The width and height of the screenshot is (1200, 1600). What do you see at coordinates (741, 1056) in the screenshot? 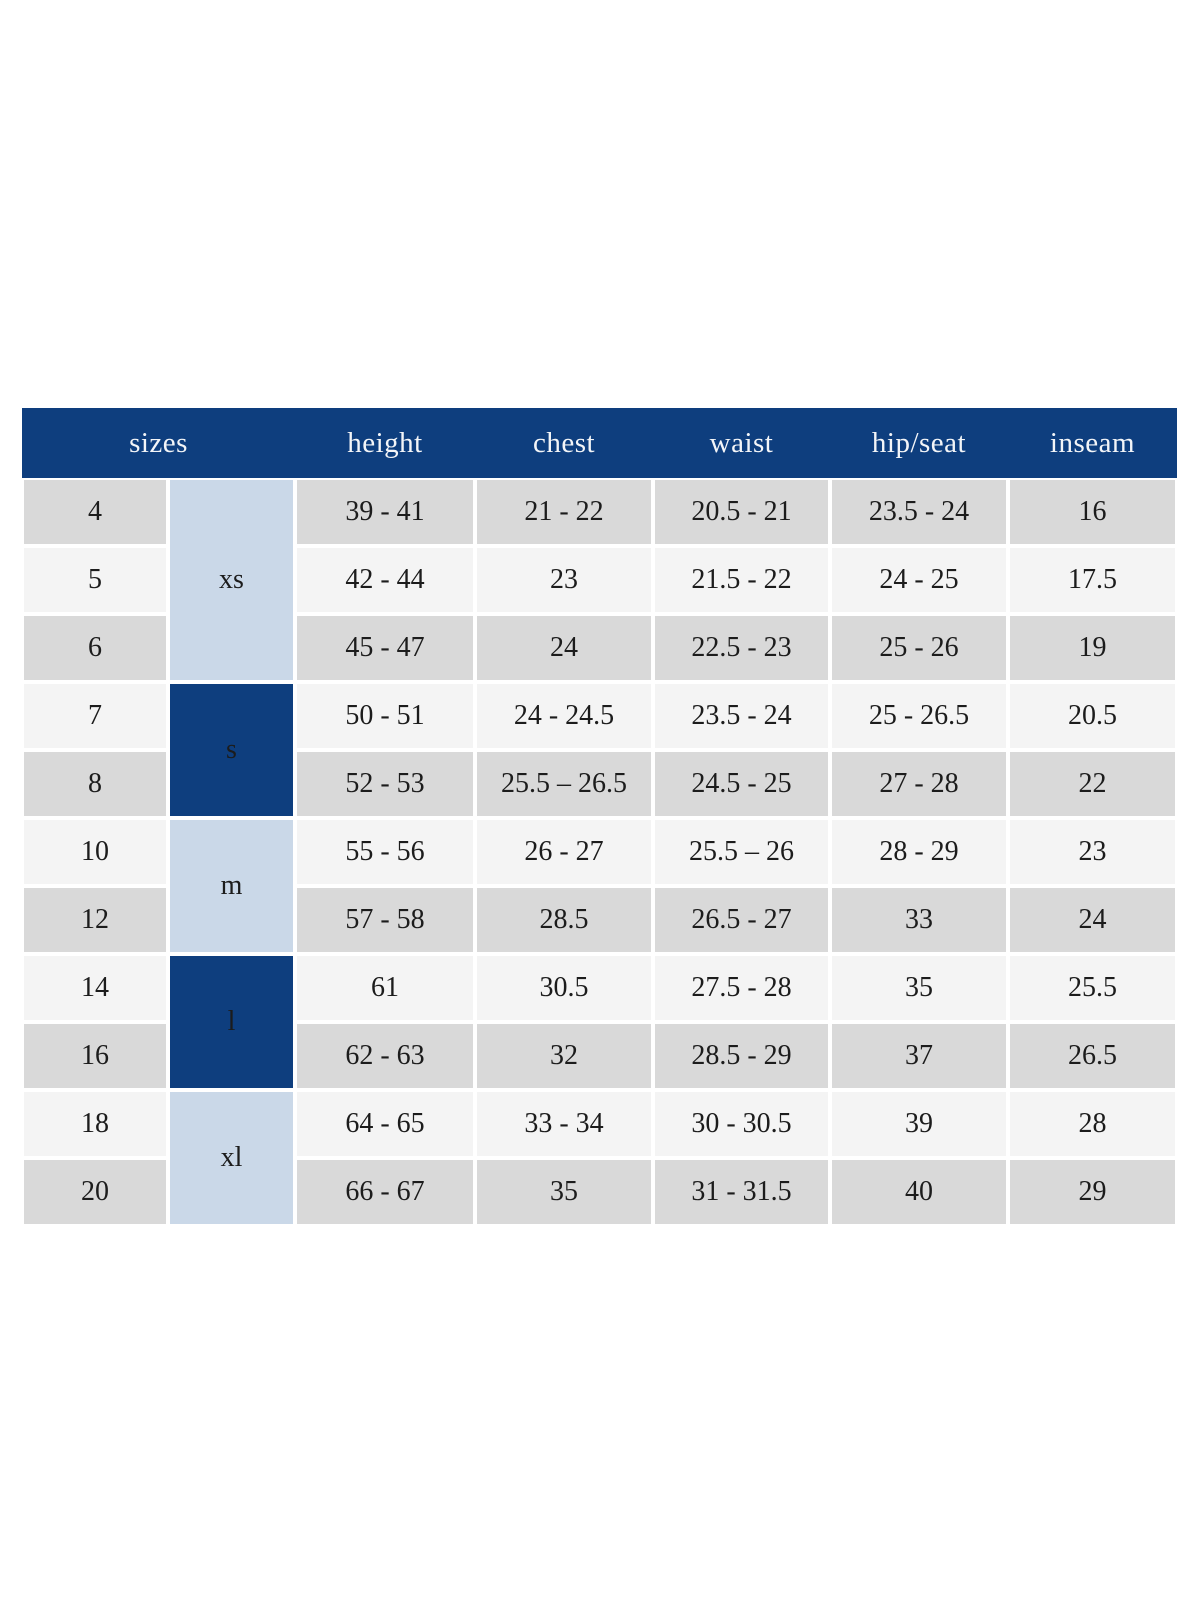
I see `cell-waist: 28.5 - 29` at bounding box center [741, 1056].